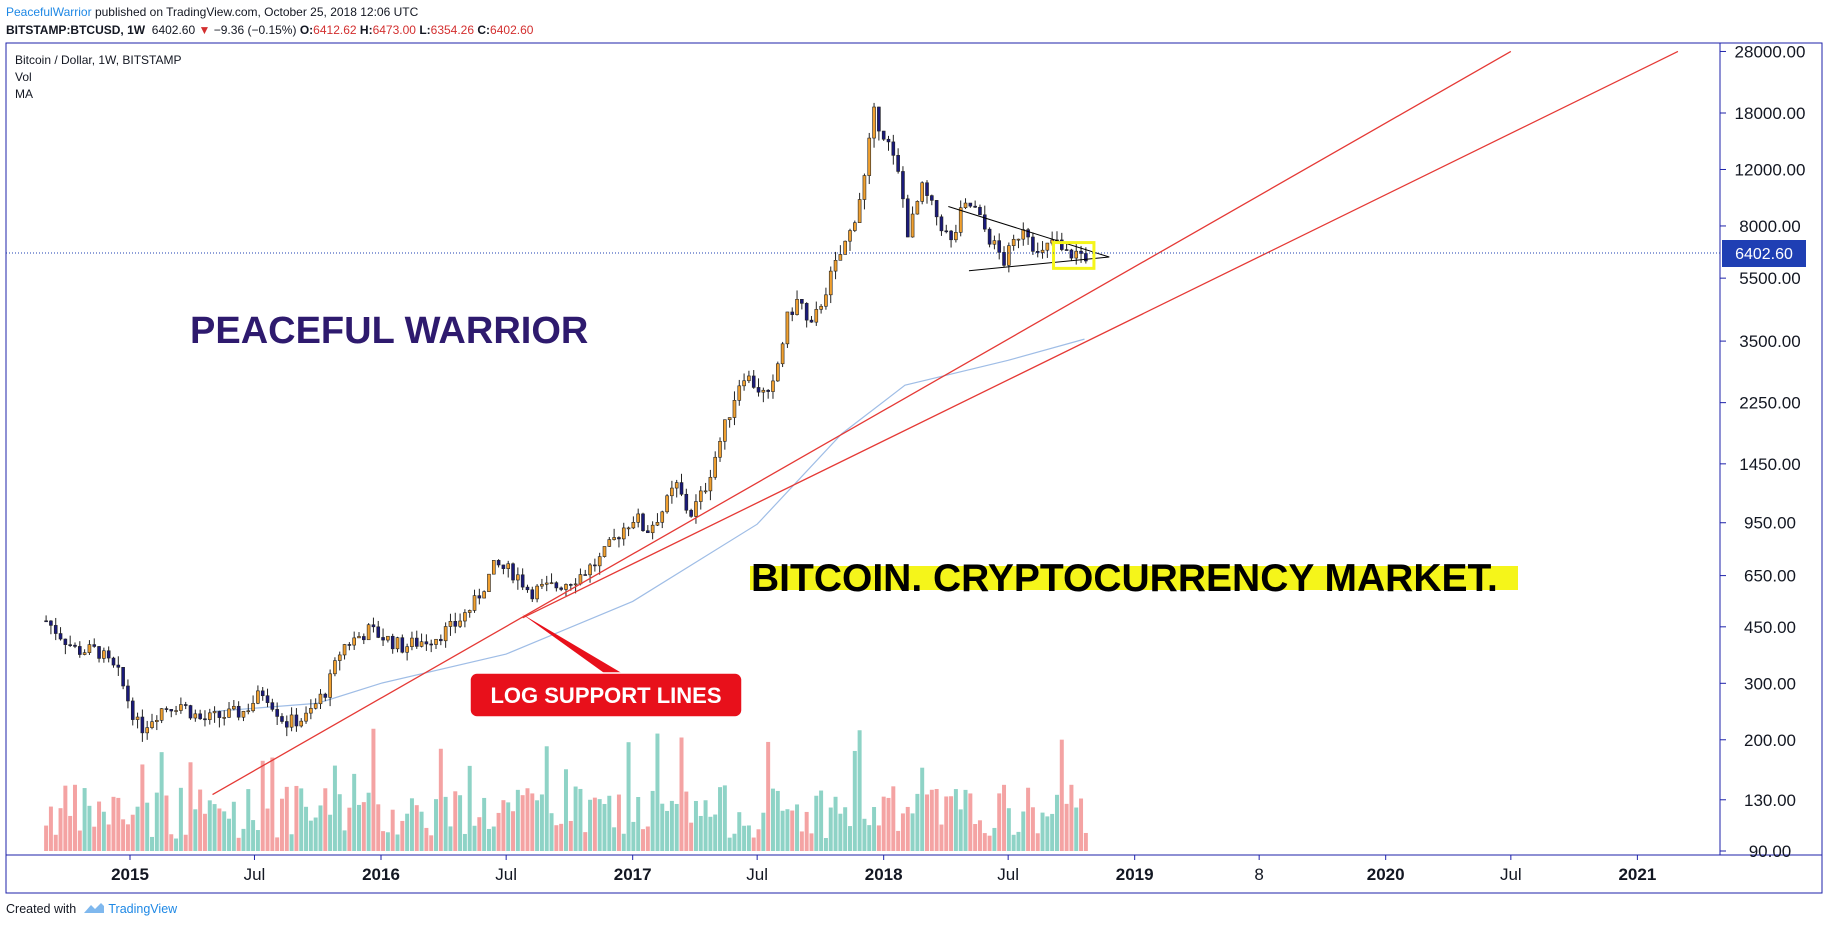  What do you see at coordinates (143, 909) in the screenshot?
I see `footer-brand: TradingView` at bounding box center [143, 909].